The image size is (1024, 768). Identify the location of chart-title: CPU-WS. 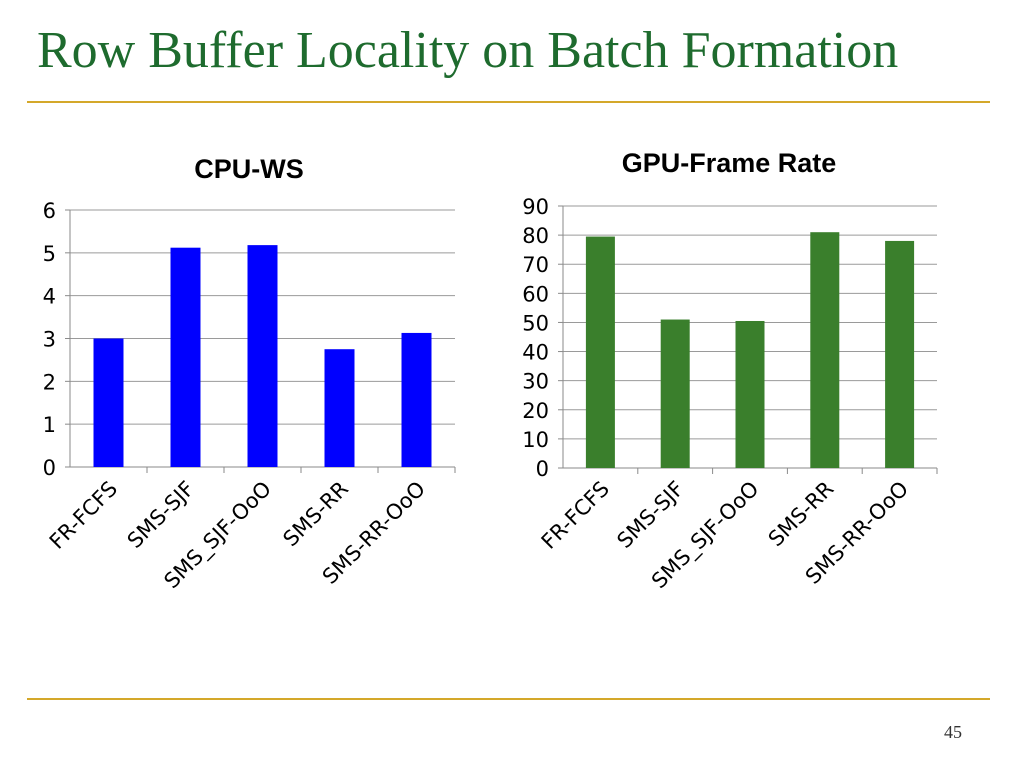
(249, 169).